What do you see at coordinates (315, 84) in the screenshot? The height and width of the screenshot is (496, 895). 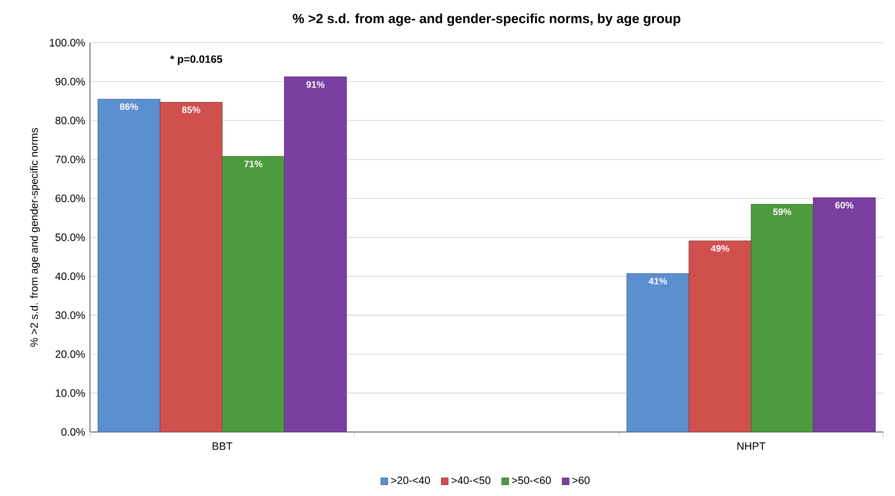 I see `data-label: 91%` at bounding box center [315, 84].